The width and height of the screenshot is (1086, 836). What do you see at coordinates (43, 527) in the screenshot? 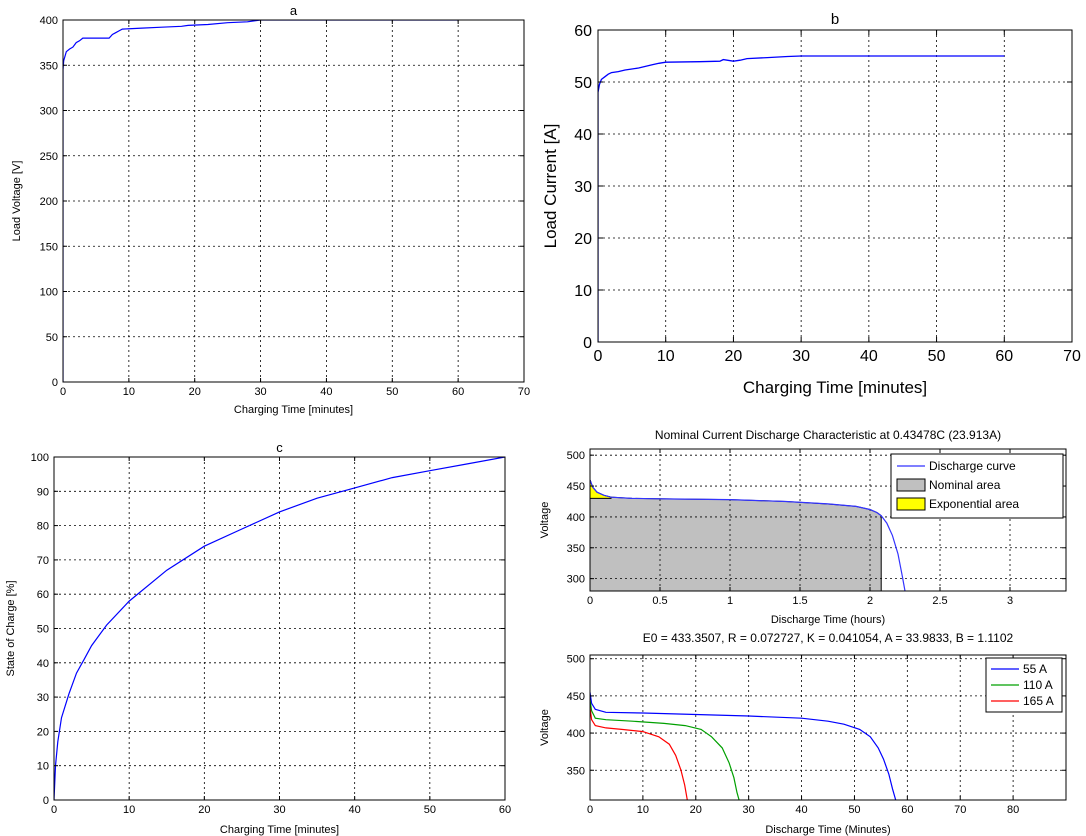
I see `y-tick-label: 80` at bounding box center [43, 527].